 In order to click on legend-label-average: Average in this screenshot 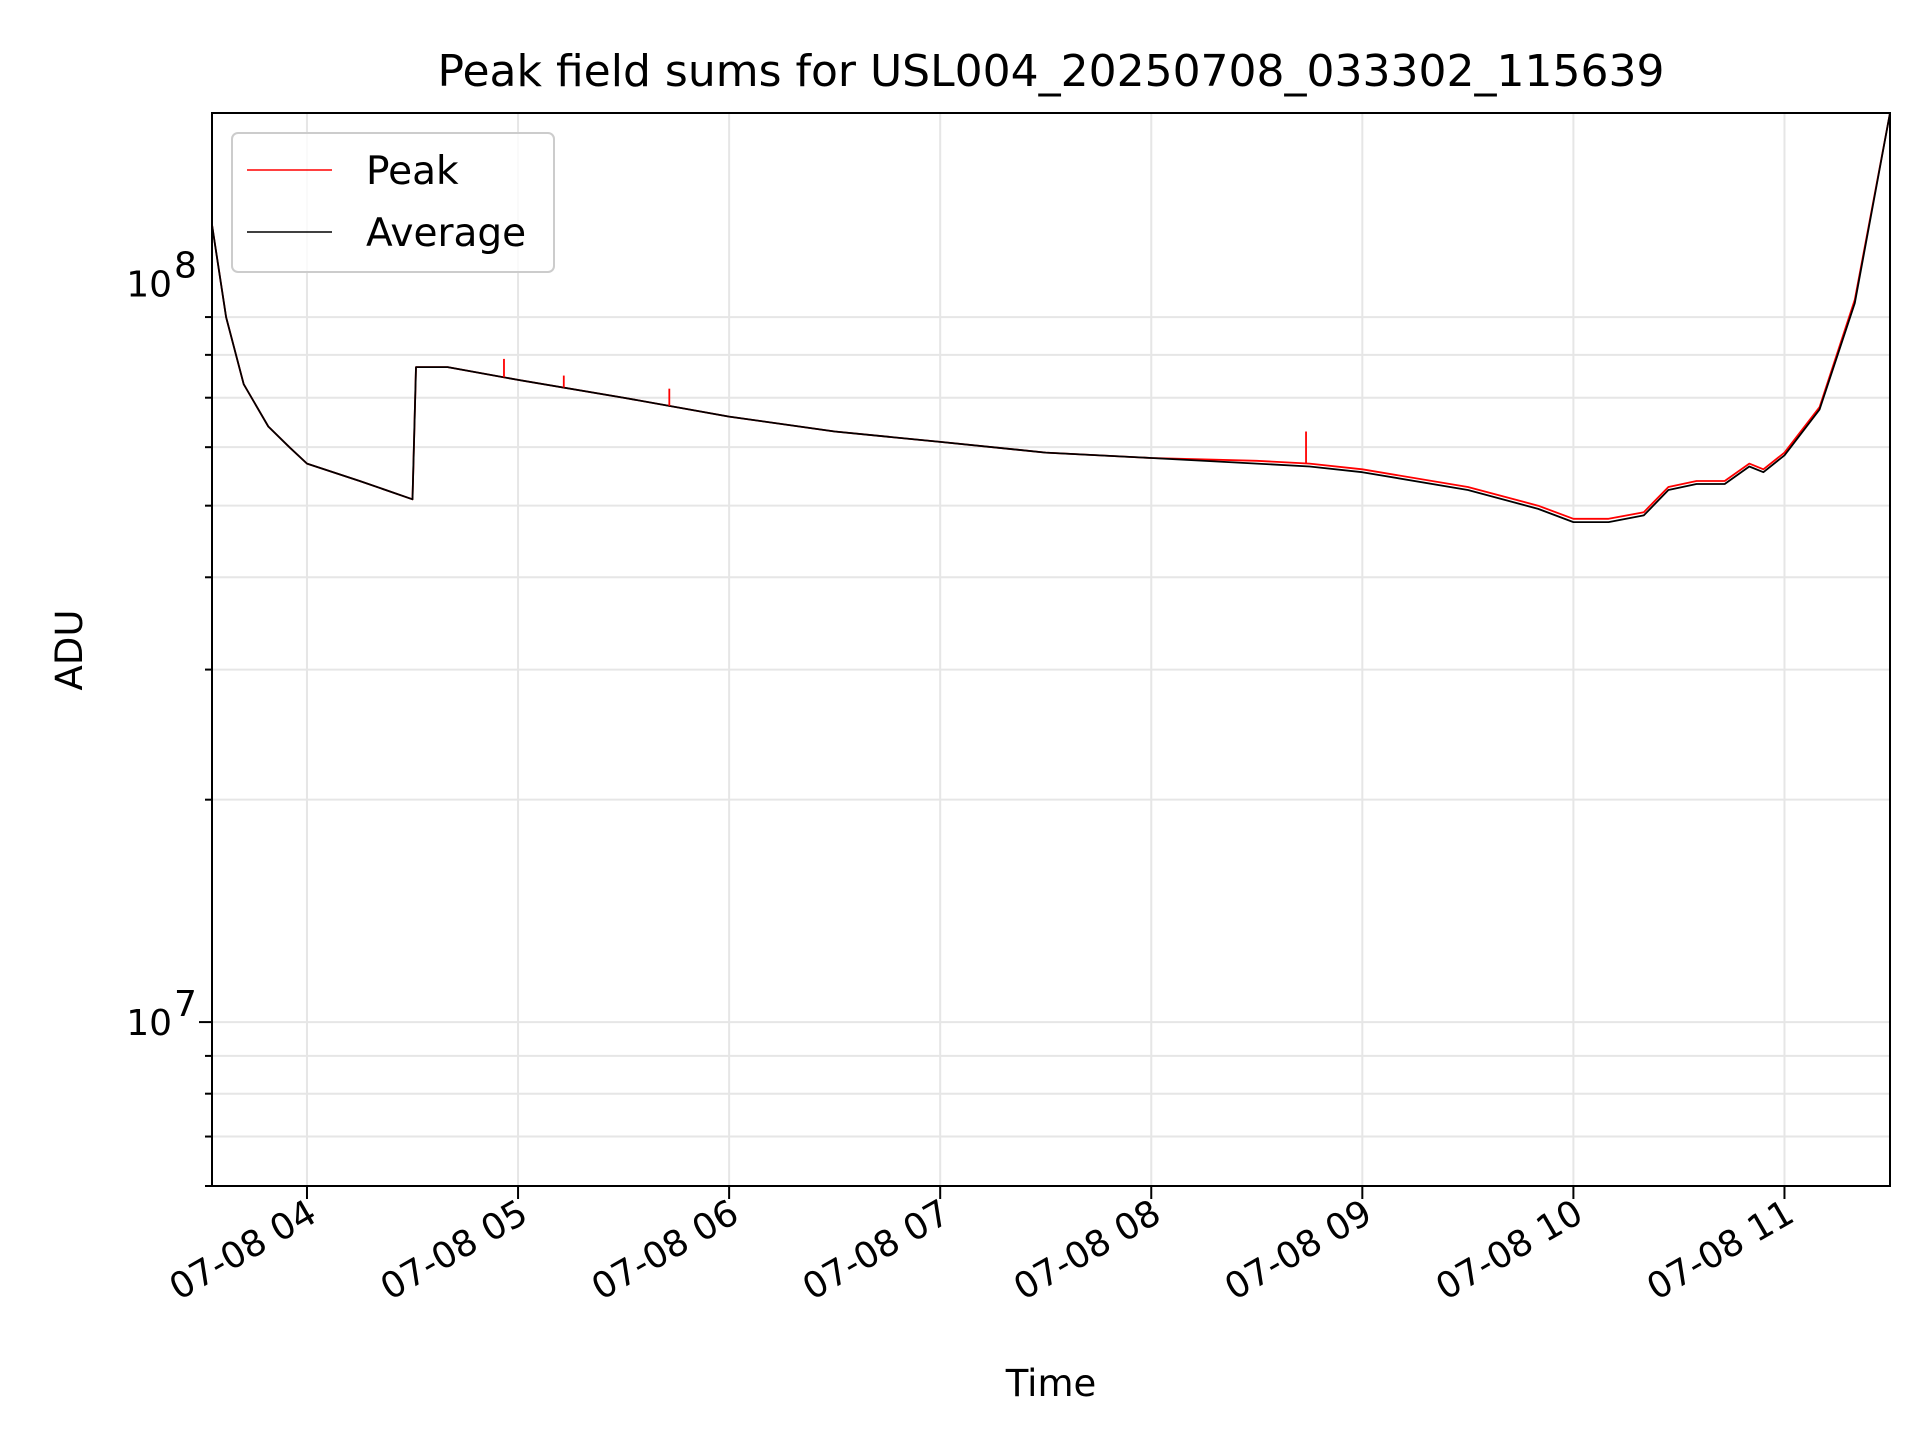, I will do `click(446, 233)`.